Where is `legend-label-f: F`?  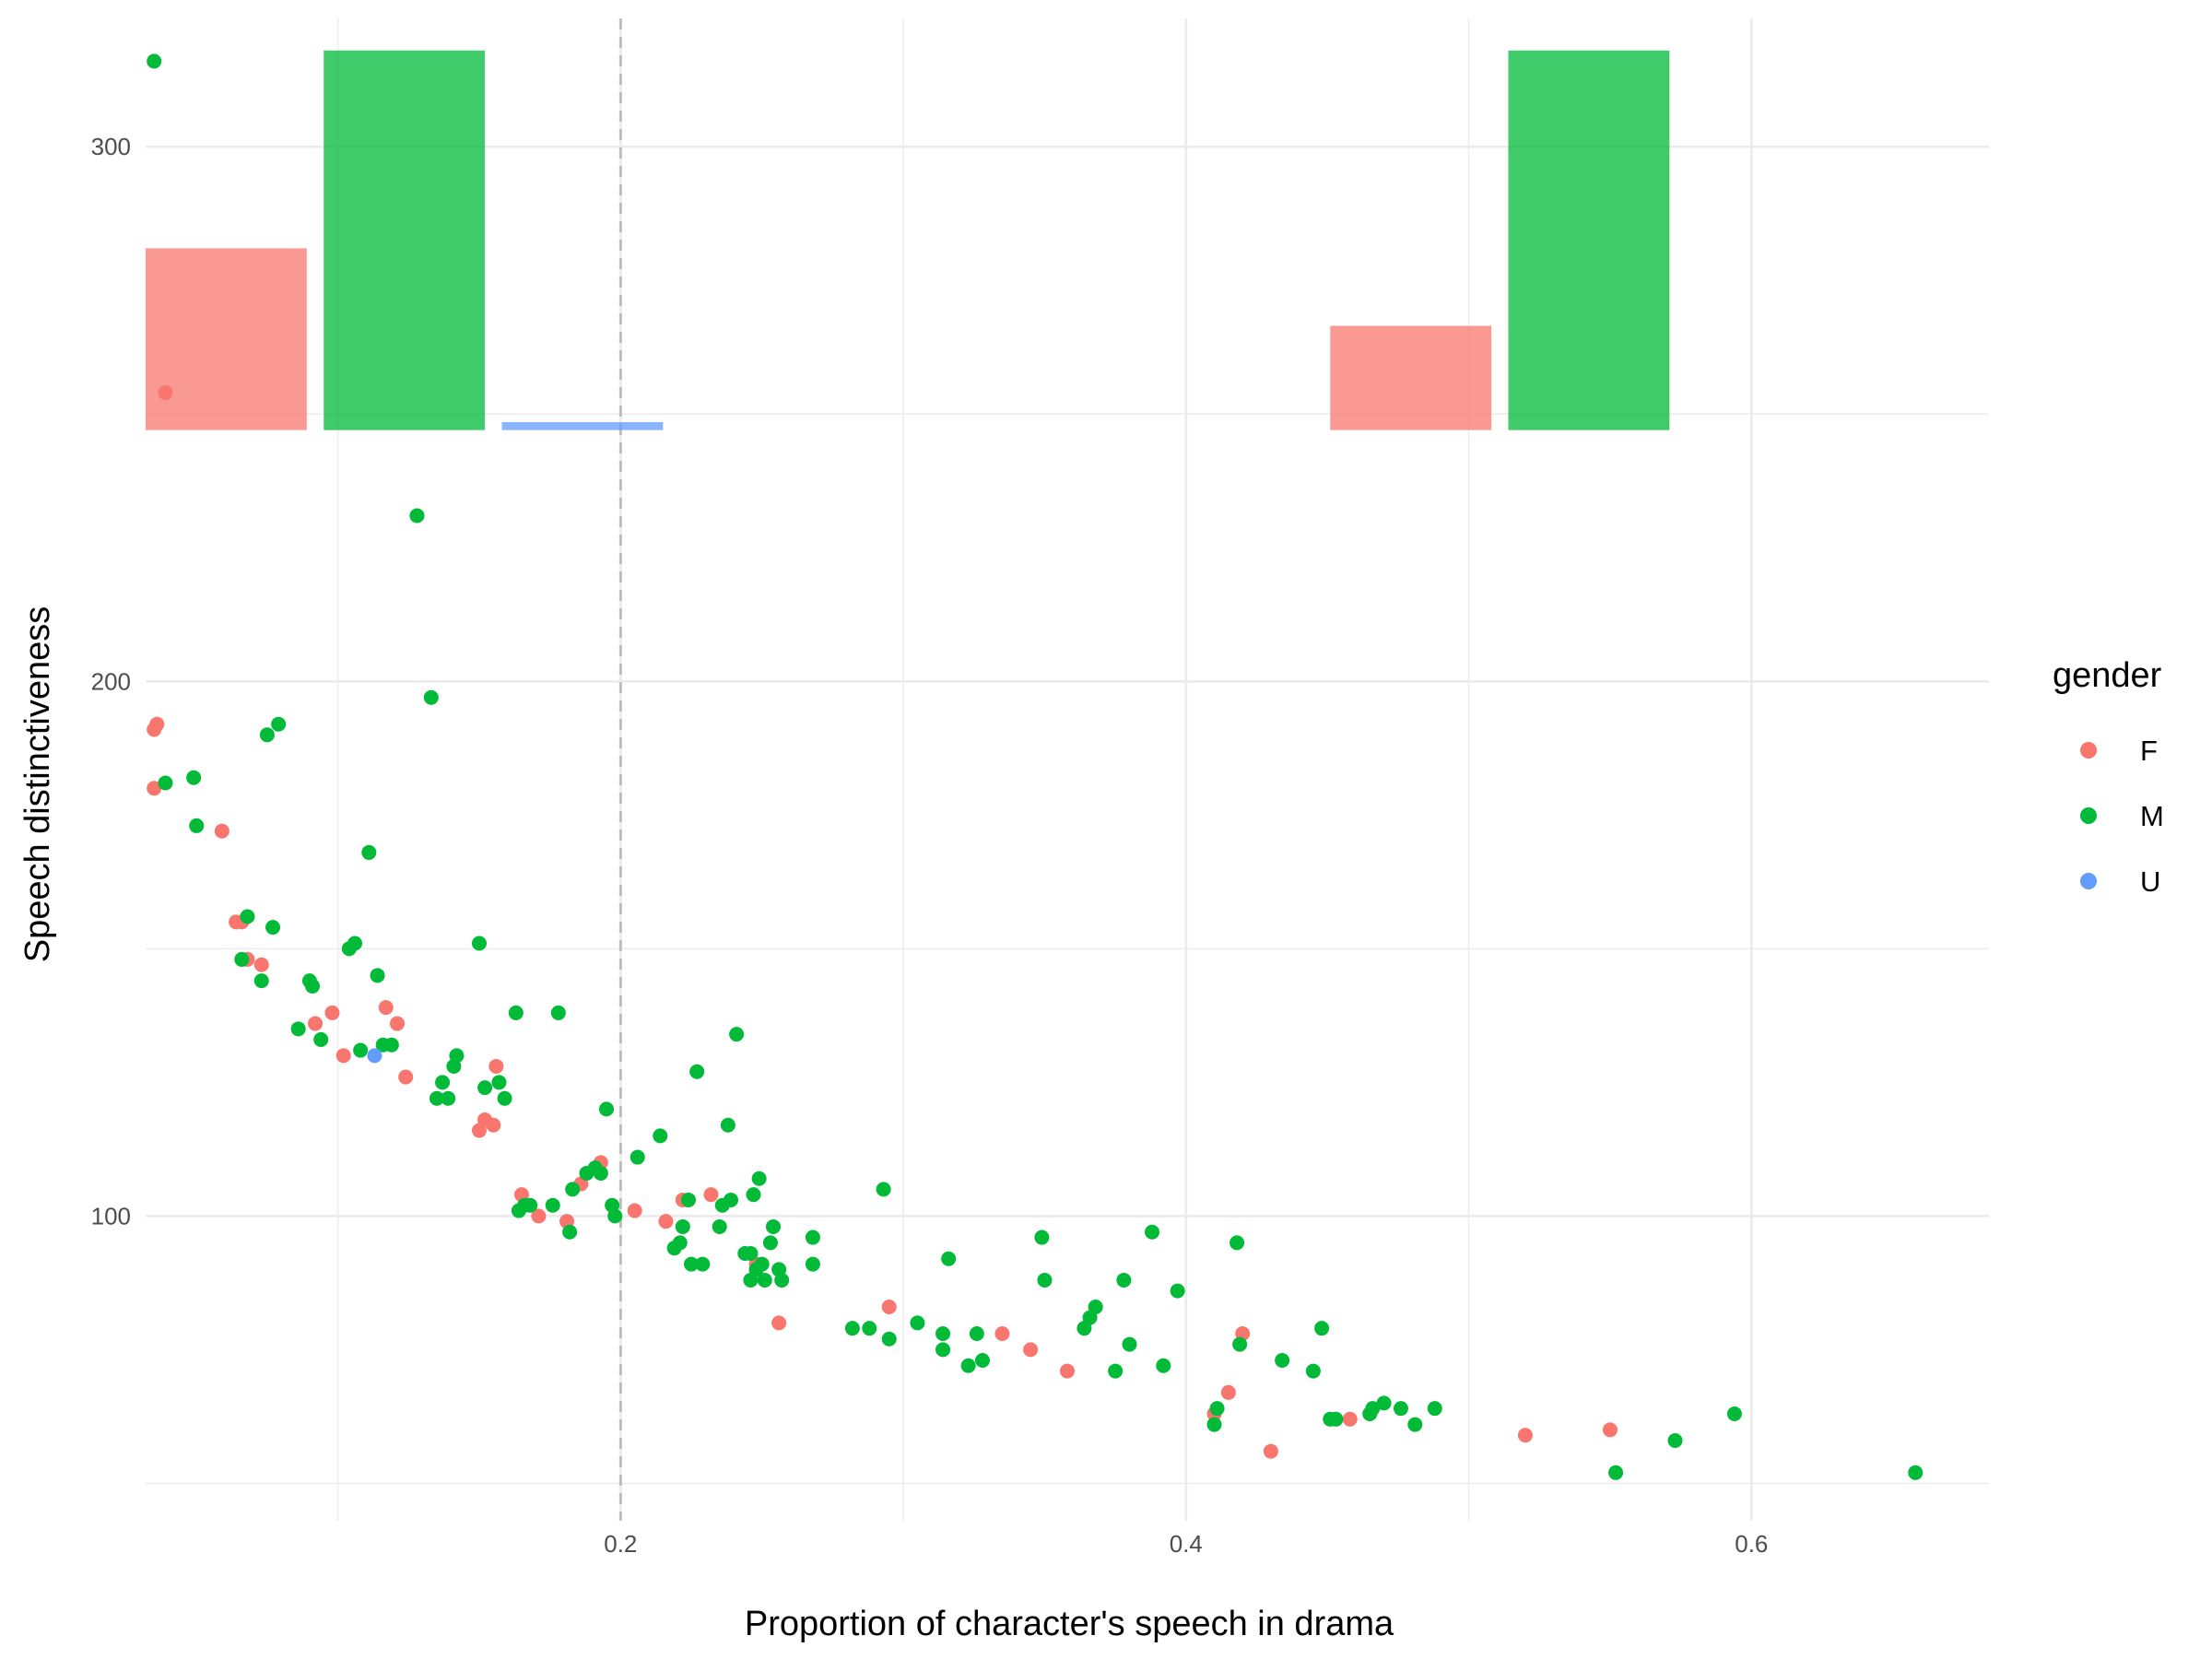
legend-label-f: F is located at coordinates (2149, 751).